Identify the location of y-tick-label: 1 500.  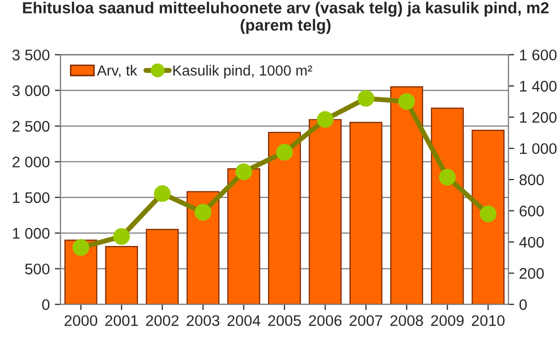
(31, 198).